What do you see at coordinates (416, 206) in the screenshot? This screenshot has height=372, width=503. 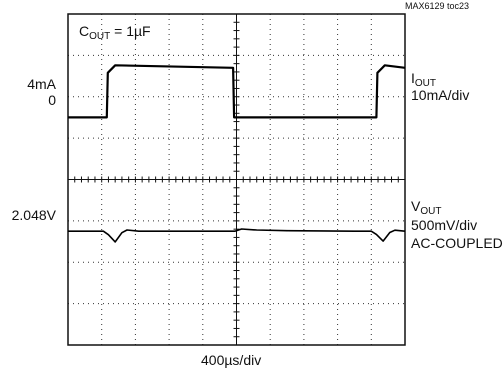 I see `vout-name-main: V` at bounding box center [416, 206].